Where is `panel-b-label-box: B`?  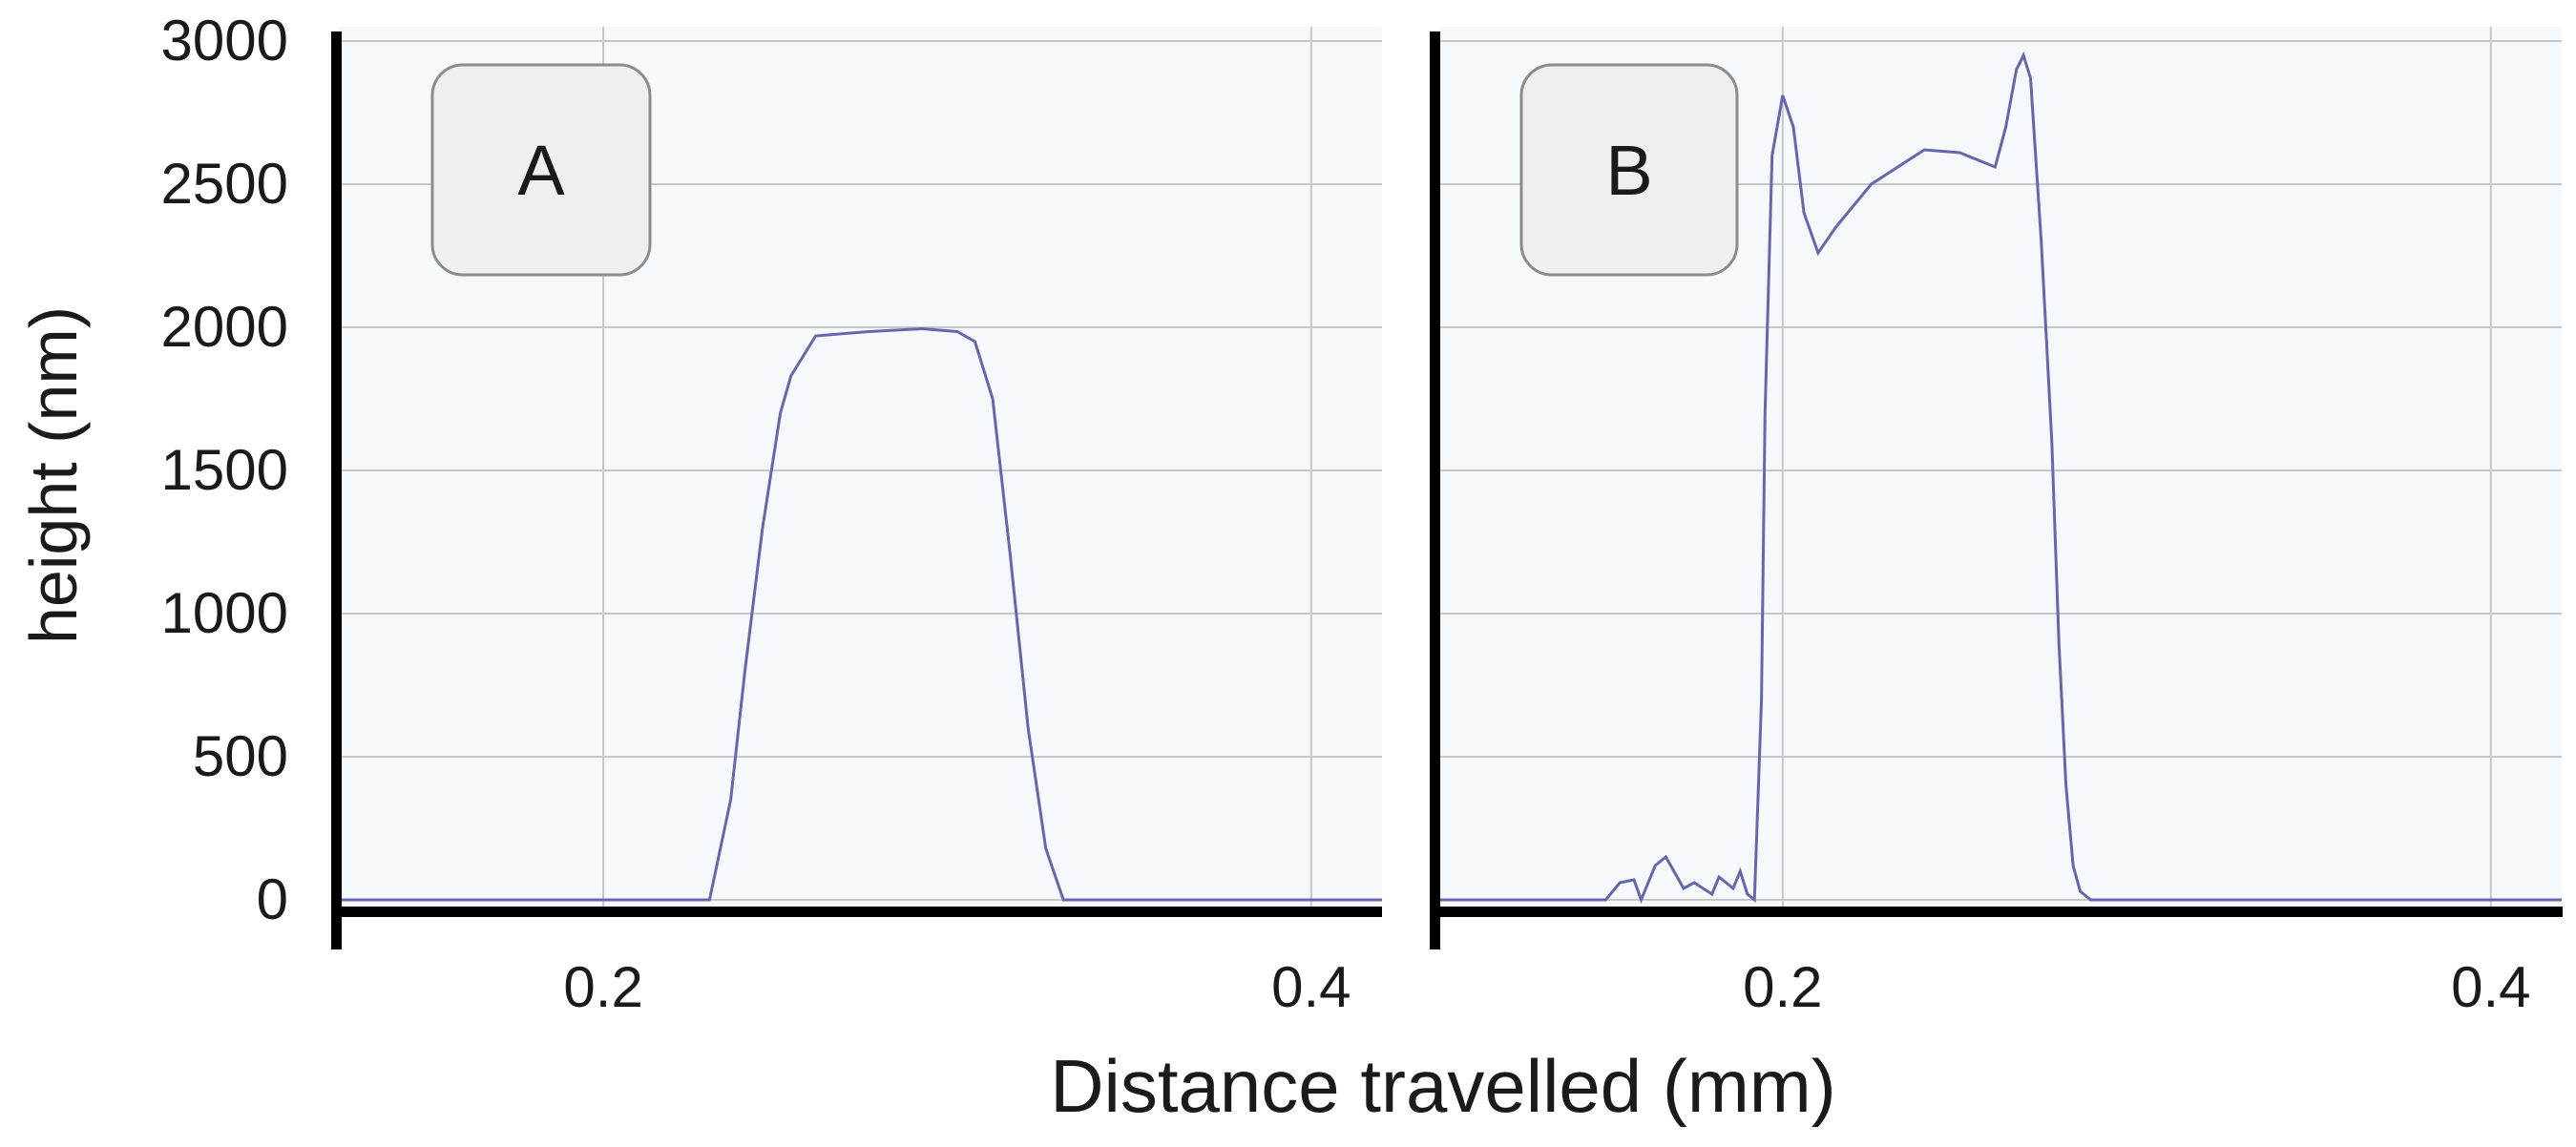
panel-b-label-box: B is located at coordinates (1629, 170).